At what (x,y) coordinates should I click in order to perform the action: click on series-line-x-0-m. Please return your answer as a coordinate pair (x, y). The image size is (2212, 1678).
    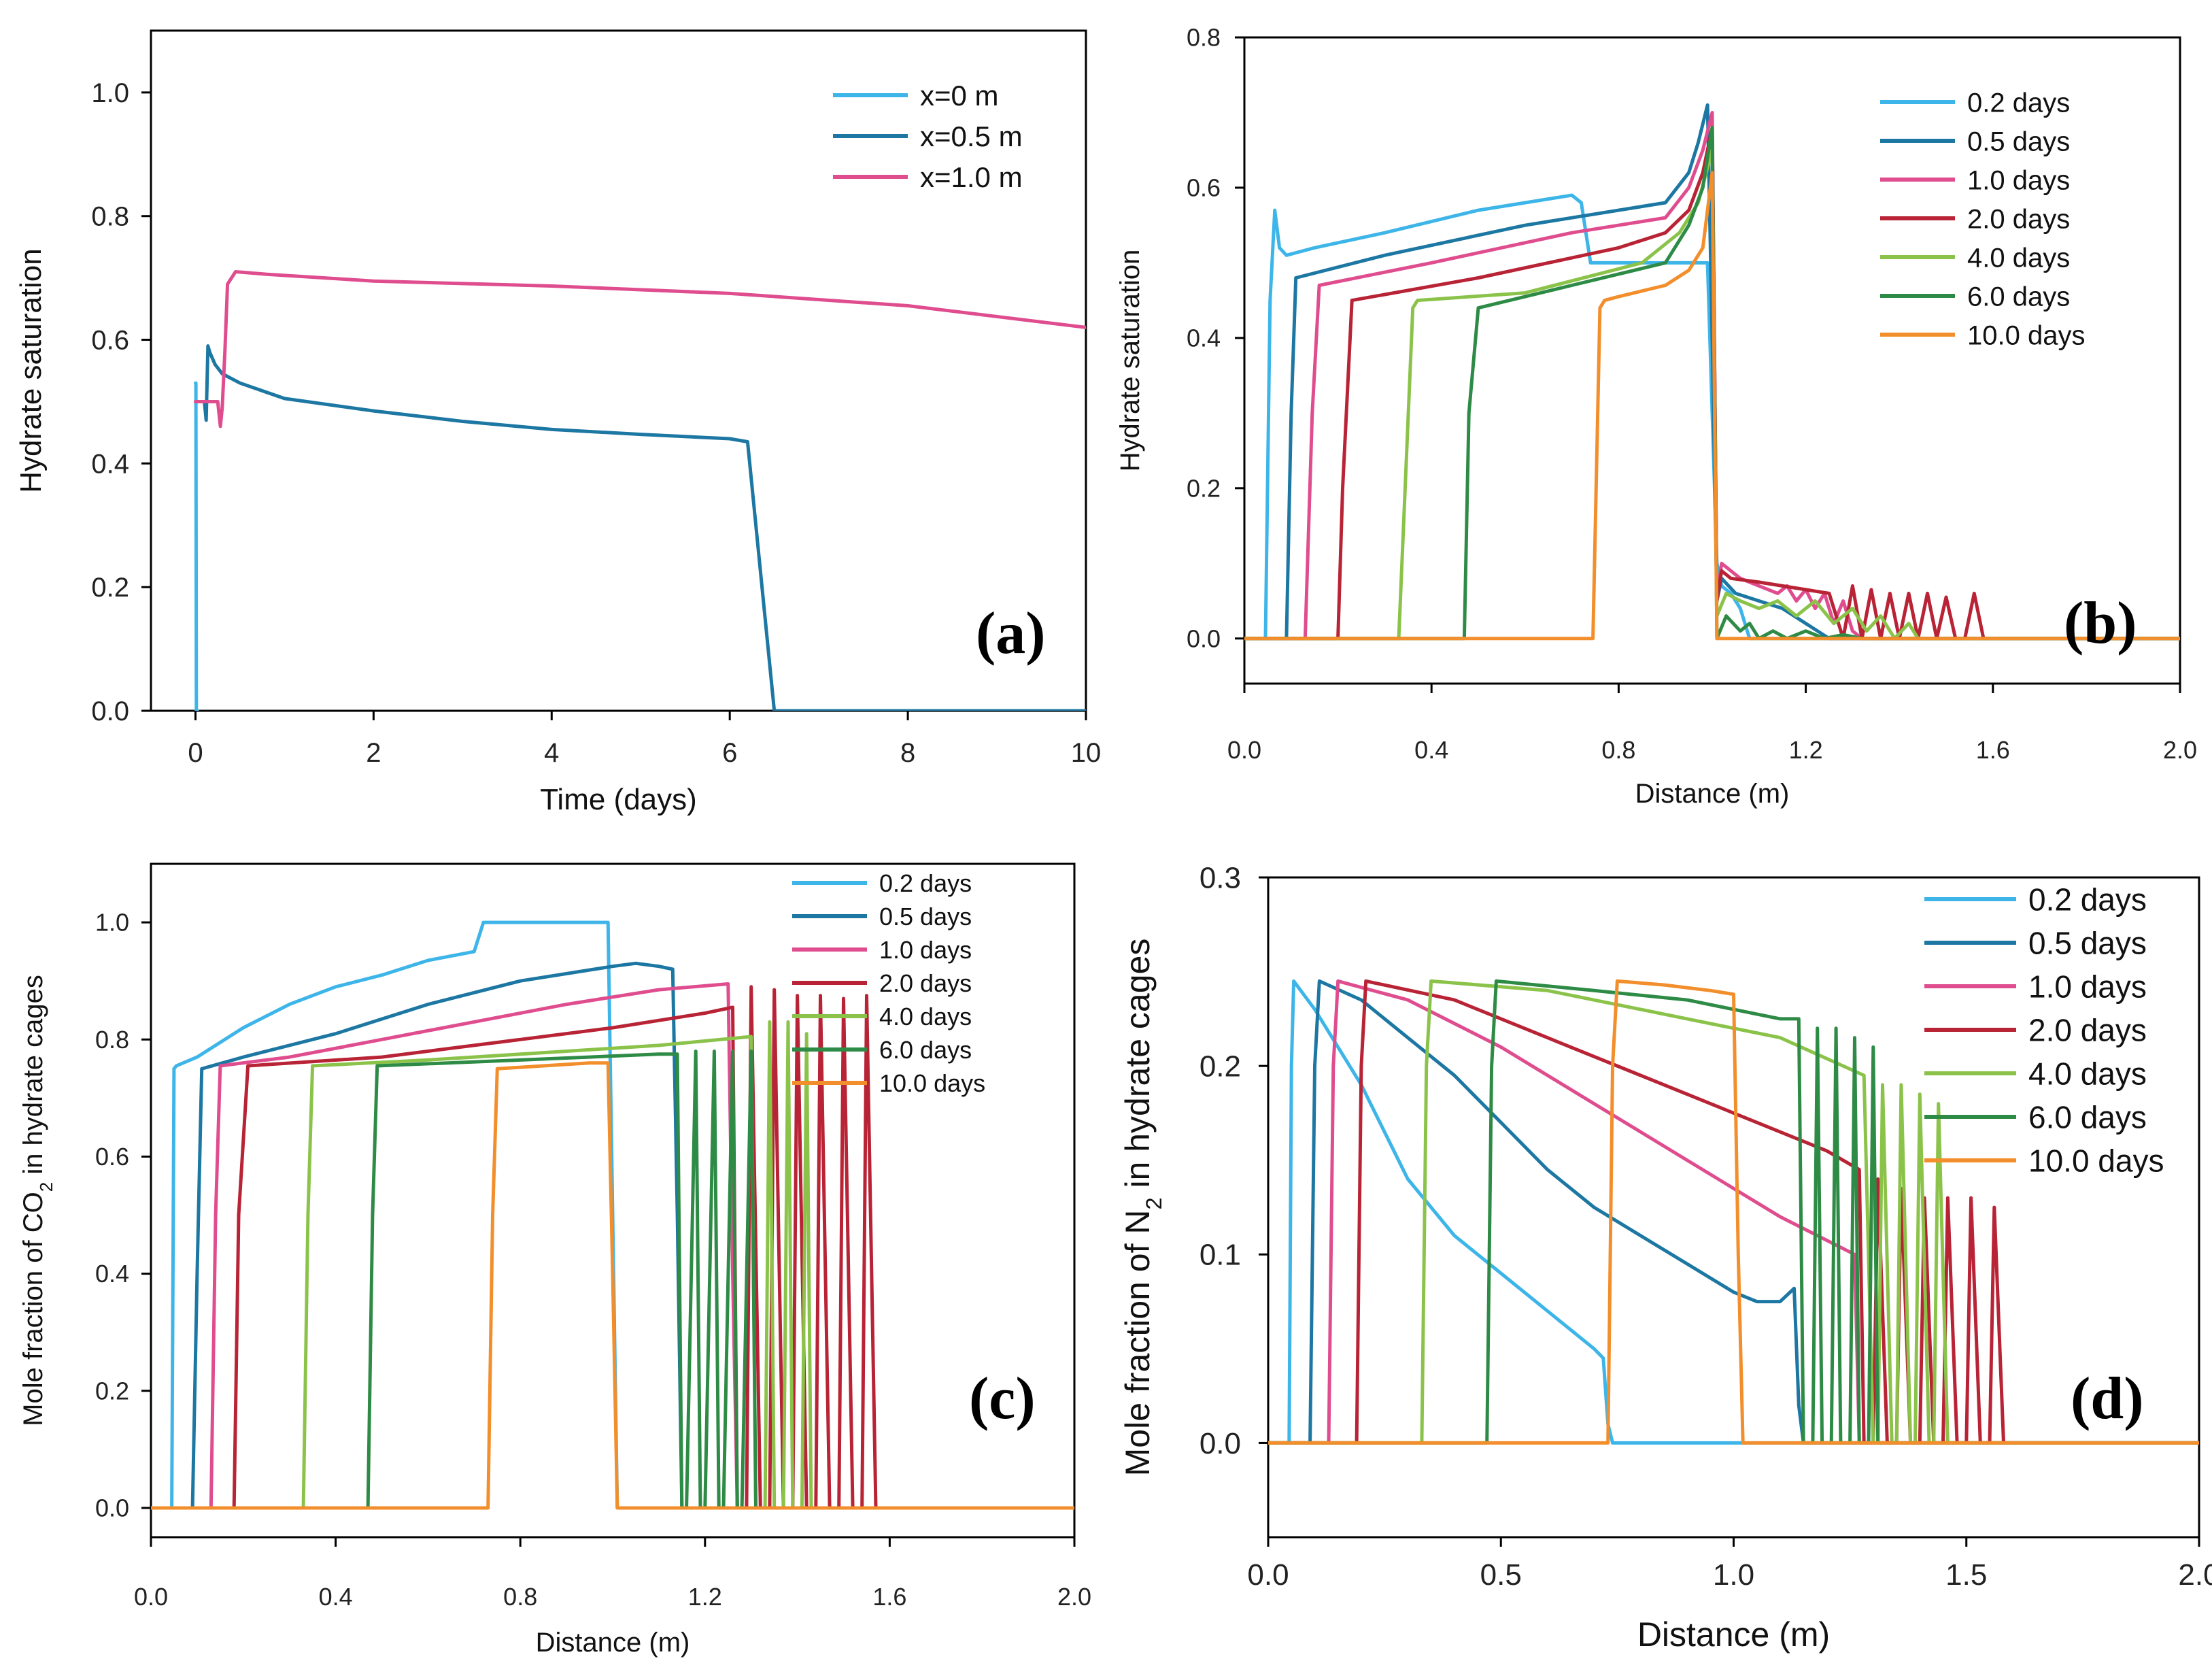
    Looking at the image, I should click on (196, 546).